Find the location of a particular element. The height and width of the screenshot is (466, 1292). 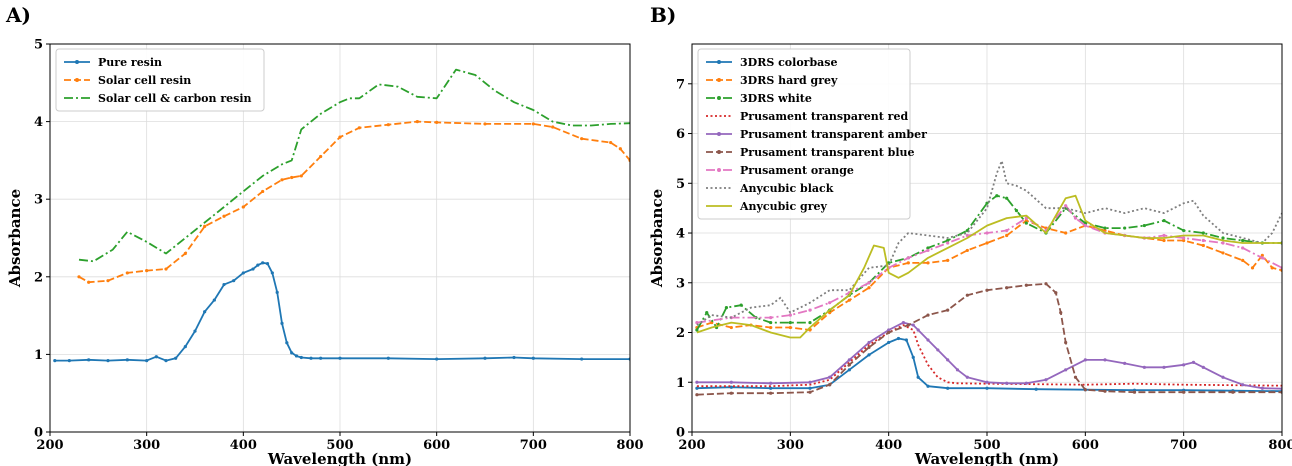

legend-entry: Anycubic grey is located at coordinates (783, 206).